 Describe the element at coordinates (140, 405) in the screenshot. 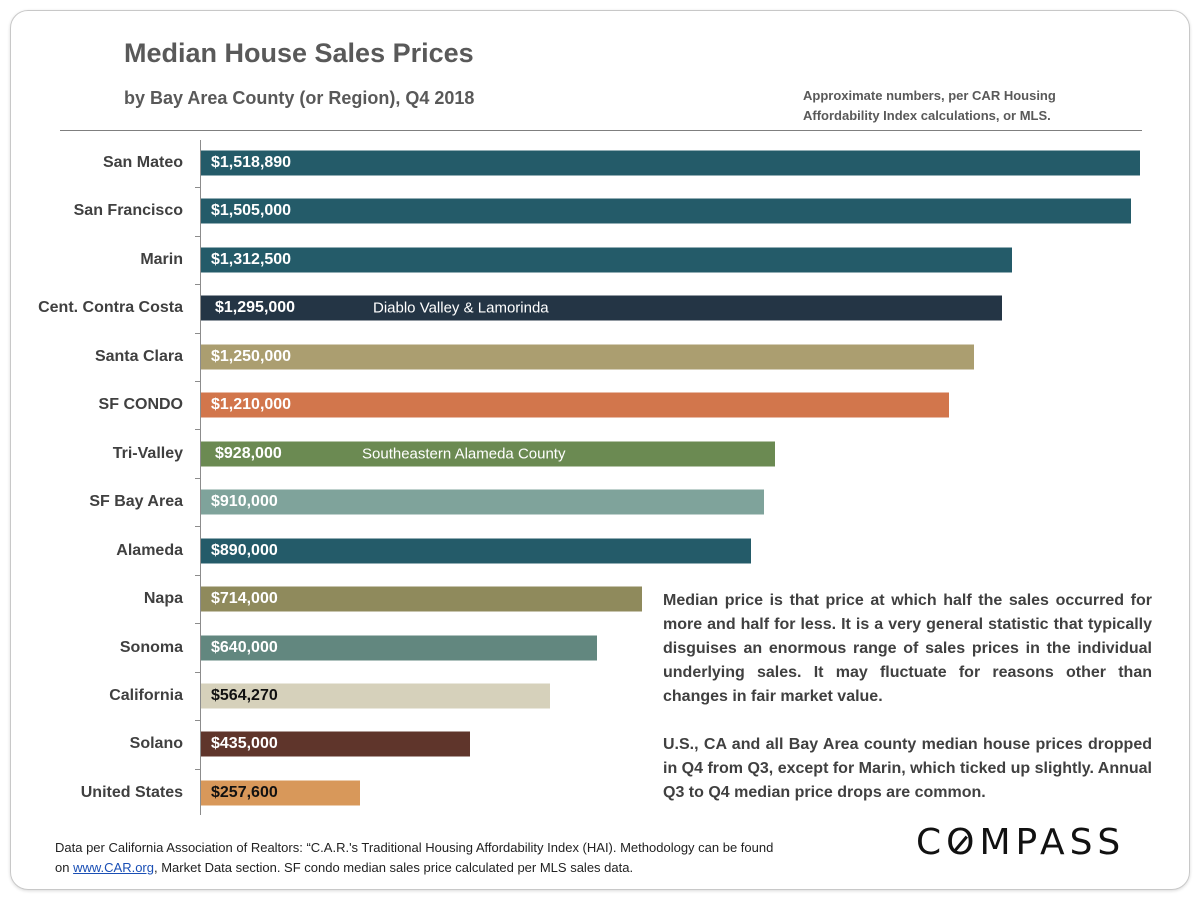

I see `category-label: SF CONDO` at that location.